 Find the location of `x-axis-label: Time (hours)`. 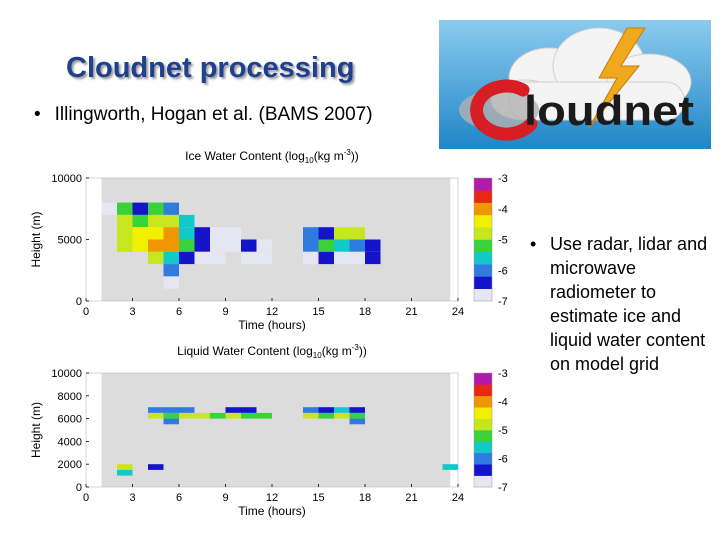

x-axis-label: Time (hours) is located at coordinates (272, 511).